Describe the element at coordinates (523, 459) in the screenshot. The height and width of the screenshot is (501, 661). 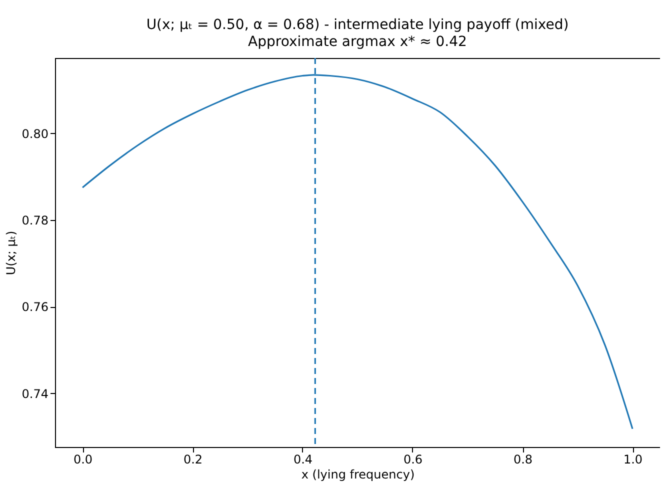
I see `x-tick-label: 0.8` at that location.